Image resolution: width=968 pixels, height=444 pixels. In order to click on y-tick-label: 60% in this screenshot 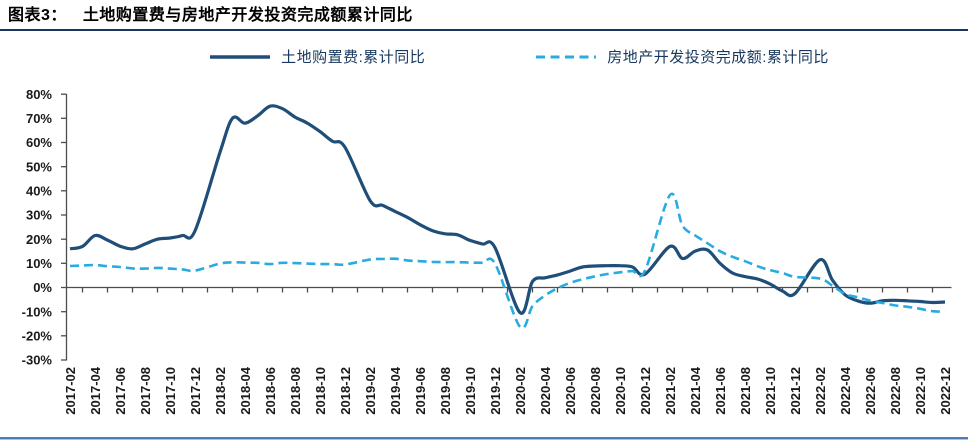, I will do `click(39, 142)`.